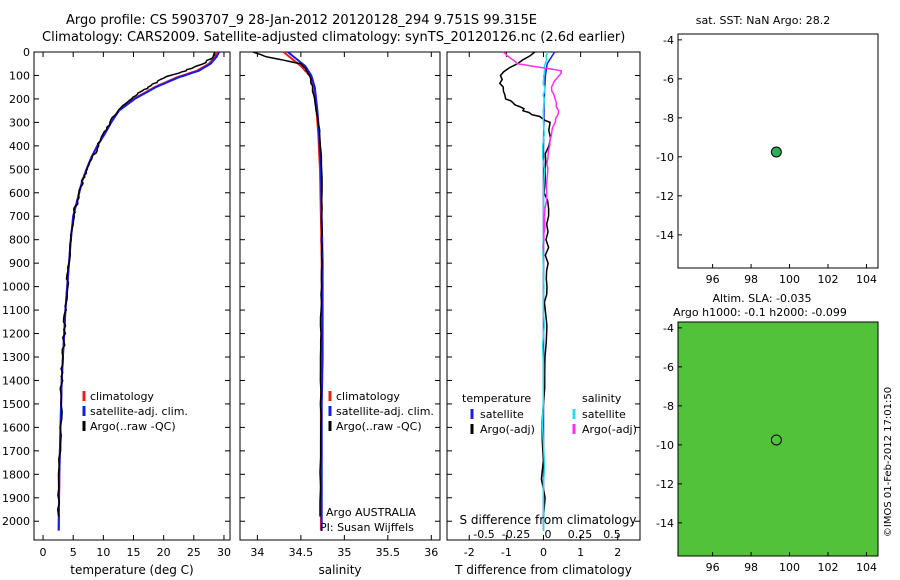  What do you see at coordinates (301, 552) in the screenshot?
I see `salinity-profile-xtick-label: 34.5` at bounding box center [301, 552].